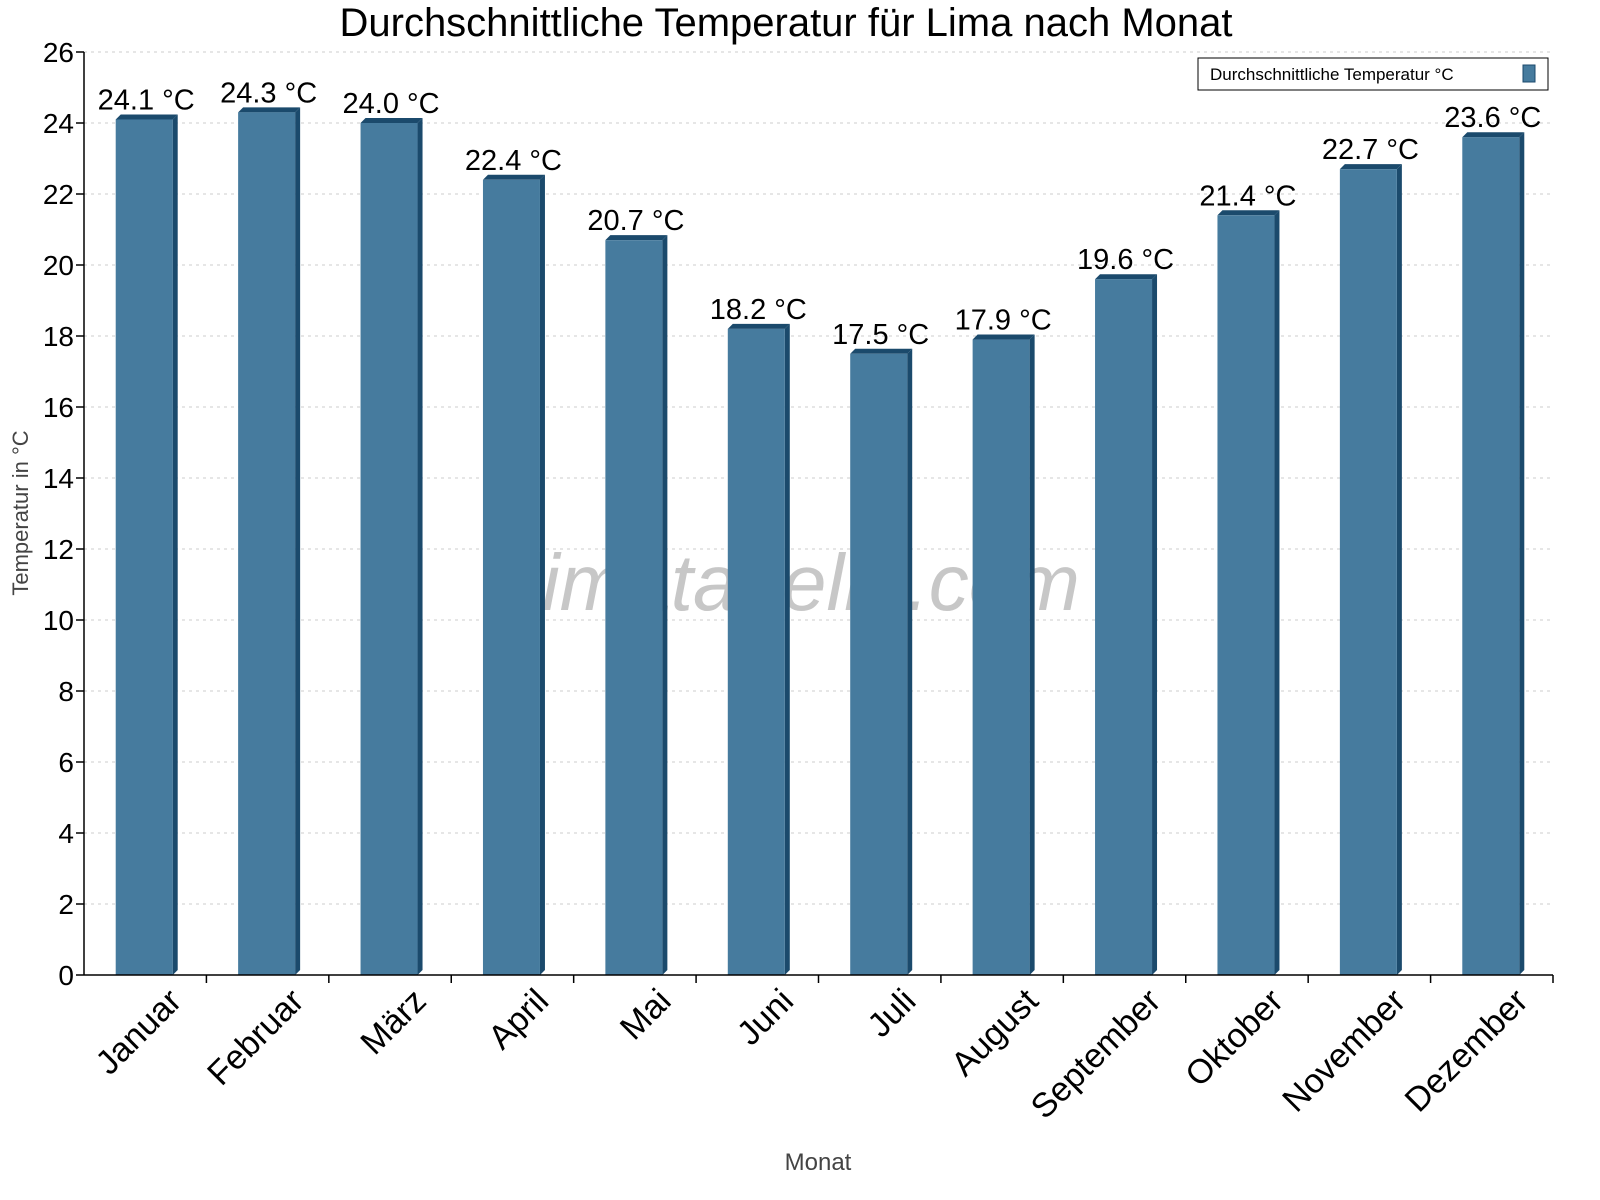 This screenshot has height=1200, width=1600. I want to click on y-tick-label: 0, so click(66, 975).